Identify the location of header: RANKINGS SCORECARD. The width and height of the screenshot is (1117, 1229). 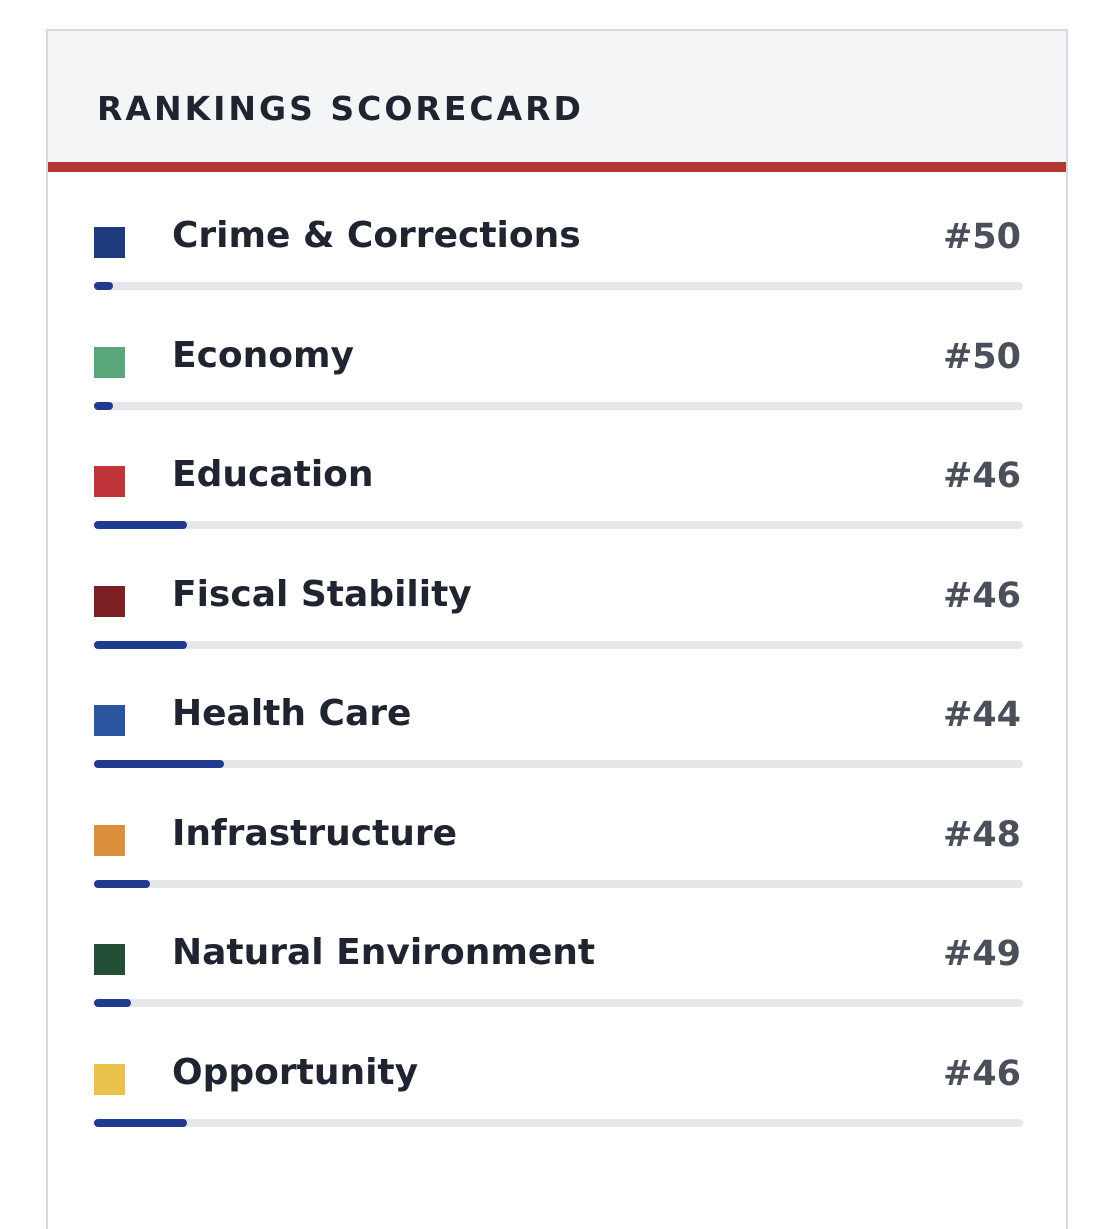
(557, 101).